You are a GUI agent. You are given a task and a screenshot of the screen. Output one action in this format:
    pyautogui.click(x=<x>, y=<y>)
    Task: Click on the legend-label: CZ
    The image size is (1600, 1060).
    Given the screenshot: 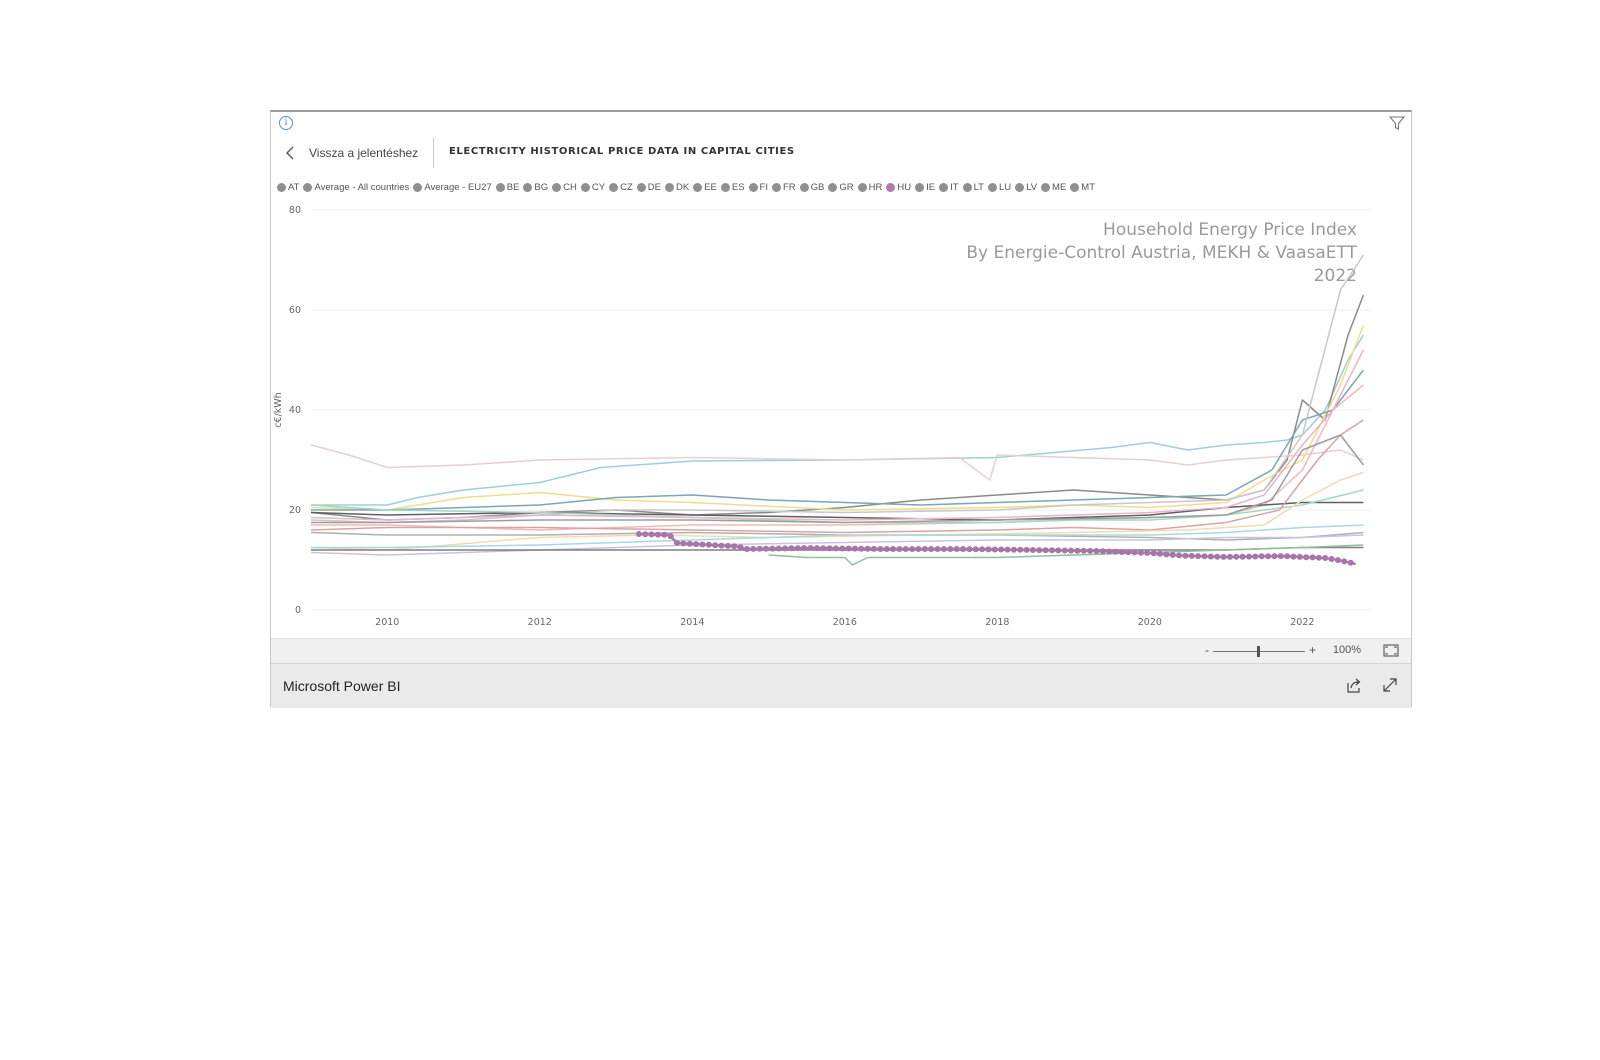 What is the action you would take?
    pyautogui.click(x=626, y=187)
    